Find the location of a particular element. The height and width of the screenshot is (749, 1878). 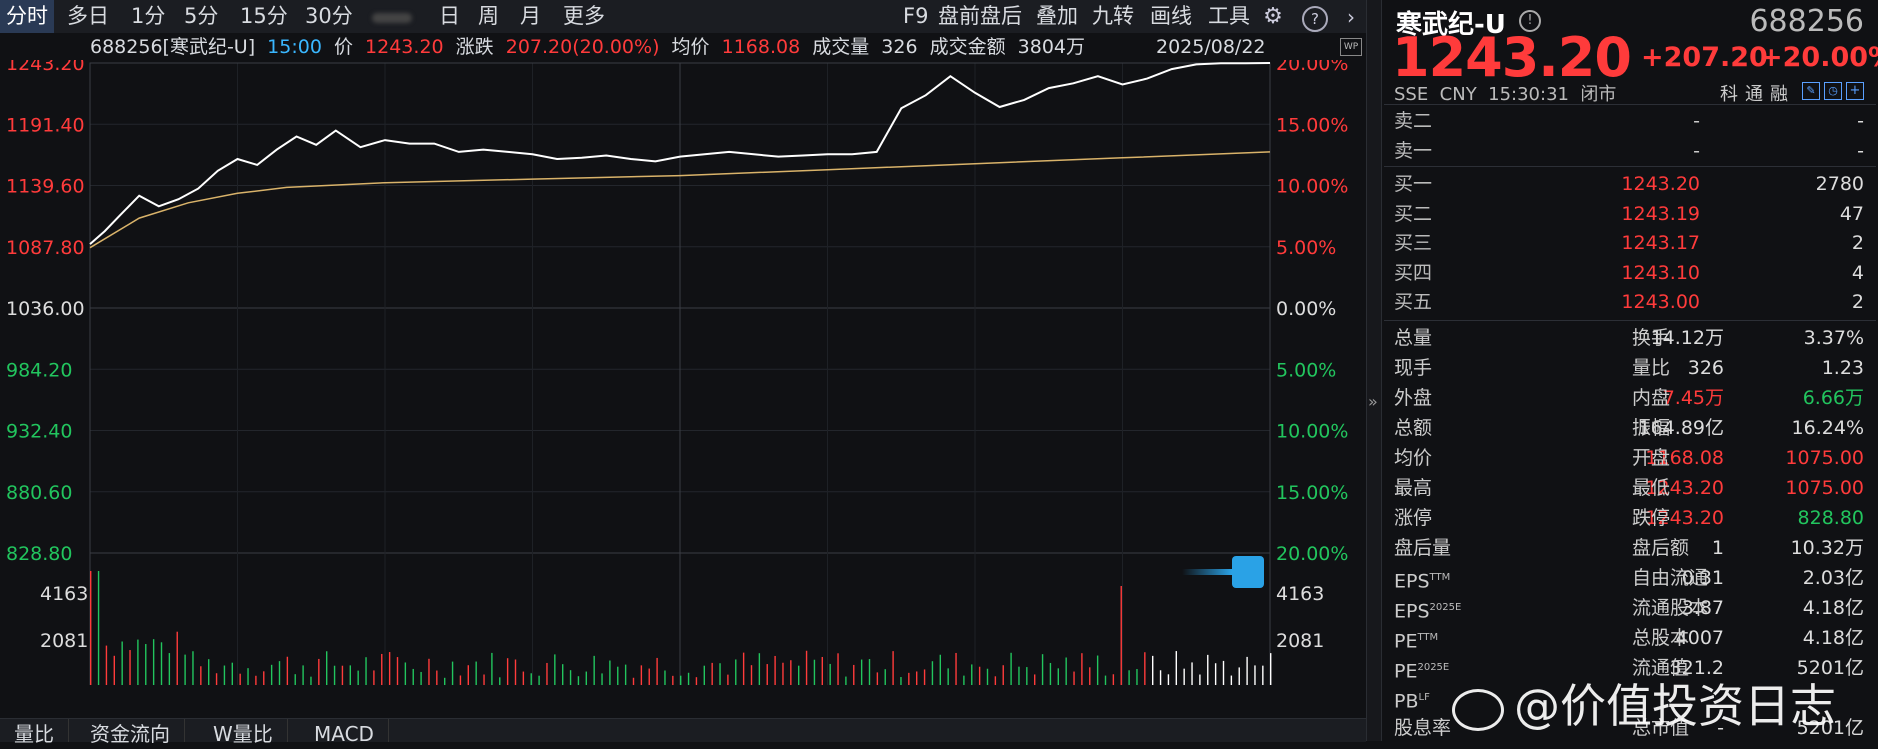

alert-icon: ◷ is located at coordinates (1833, 91).